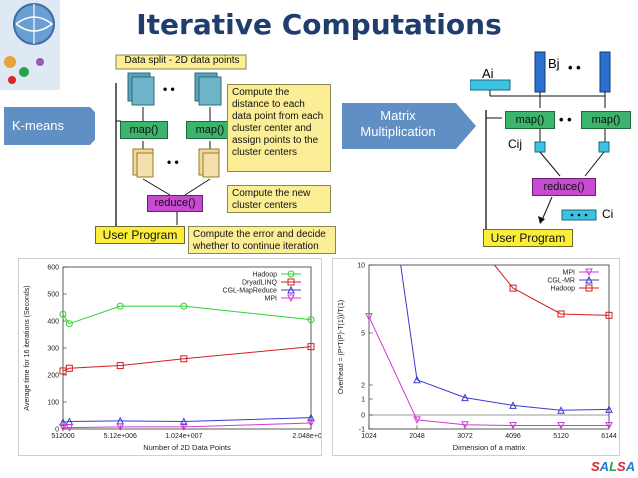 This screenshot has width=638, height=478. I want to click on y-tick-label: 600, so click(53, 268).